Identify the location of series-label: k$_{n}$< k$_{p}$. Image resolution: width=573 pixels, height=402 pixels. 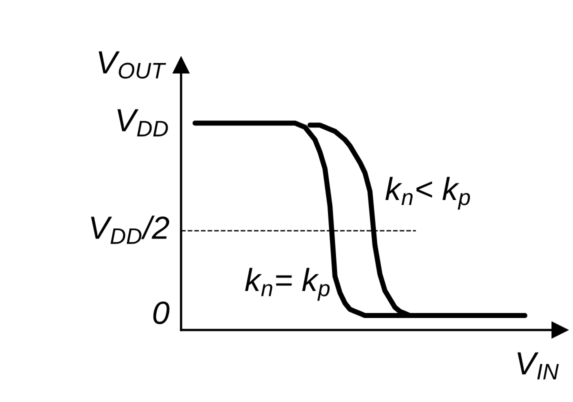
(427, 193).